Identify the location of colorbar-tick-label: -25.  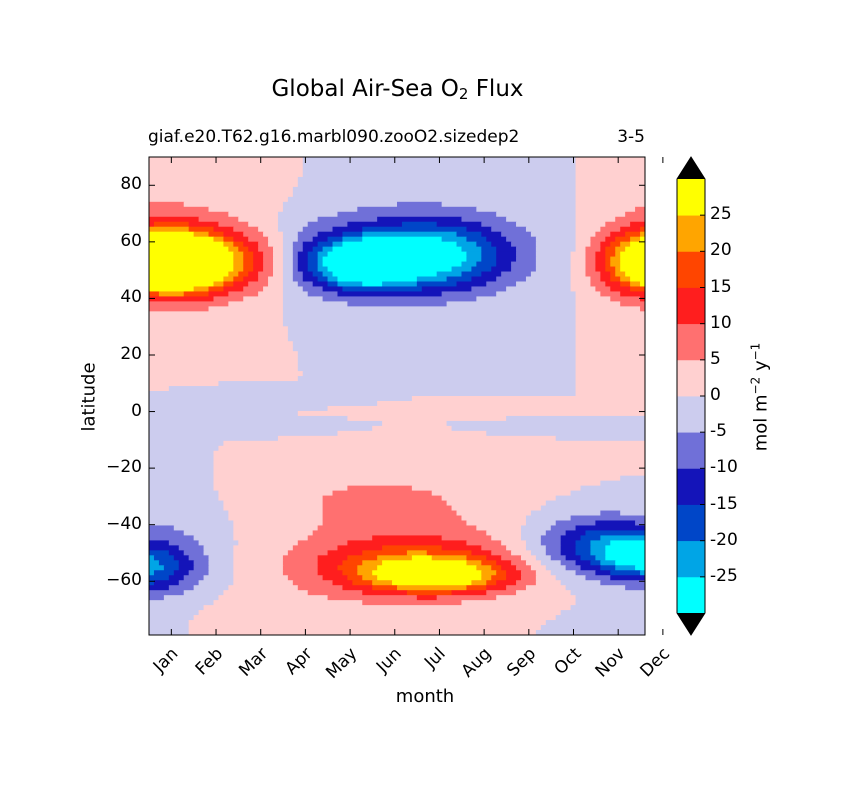
(724, 575).